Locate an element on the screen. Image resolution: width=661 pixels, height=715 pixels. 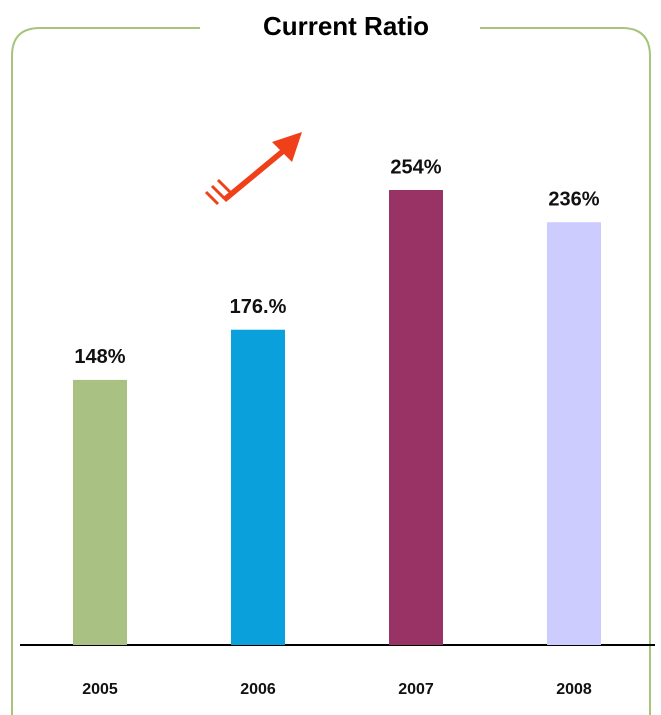
chart-title: Current Ratio is located at coordinates (346, 26).